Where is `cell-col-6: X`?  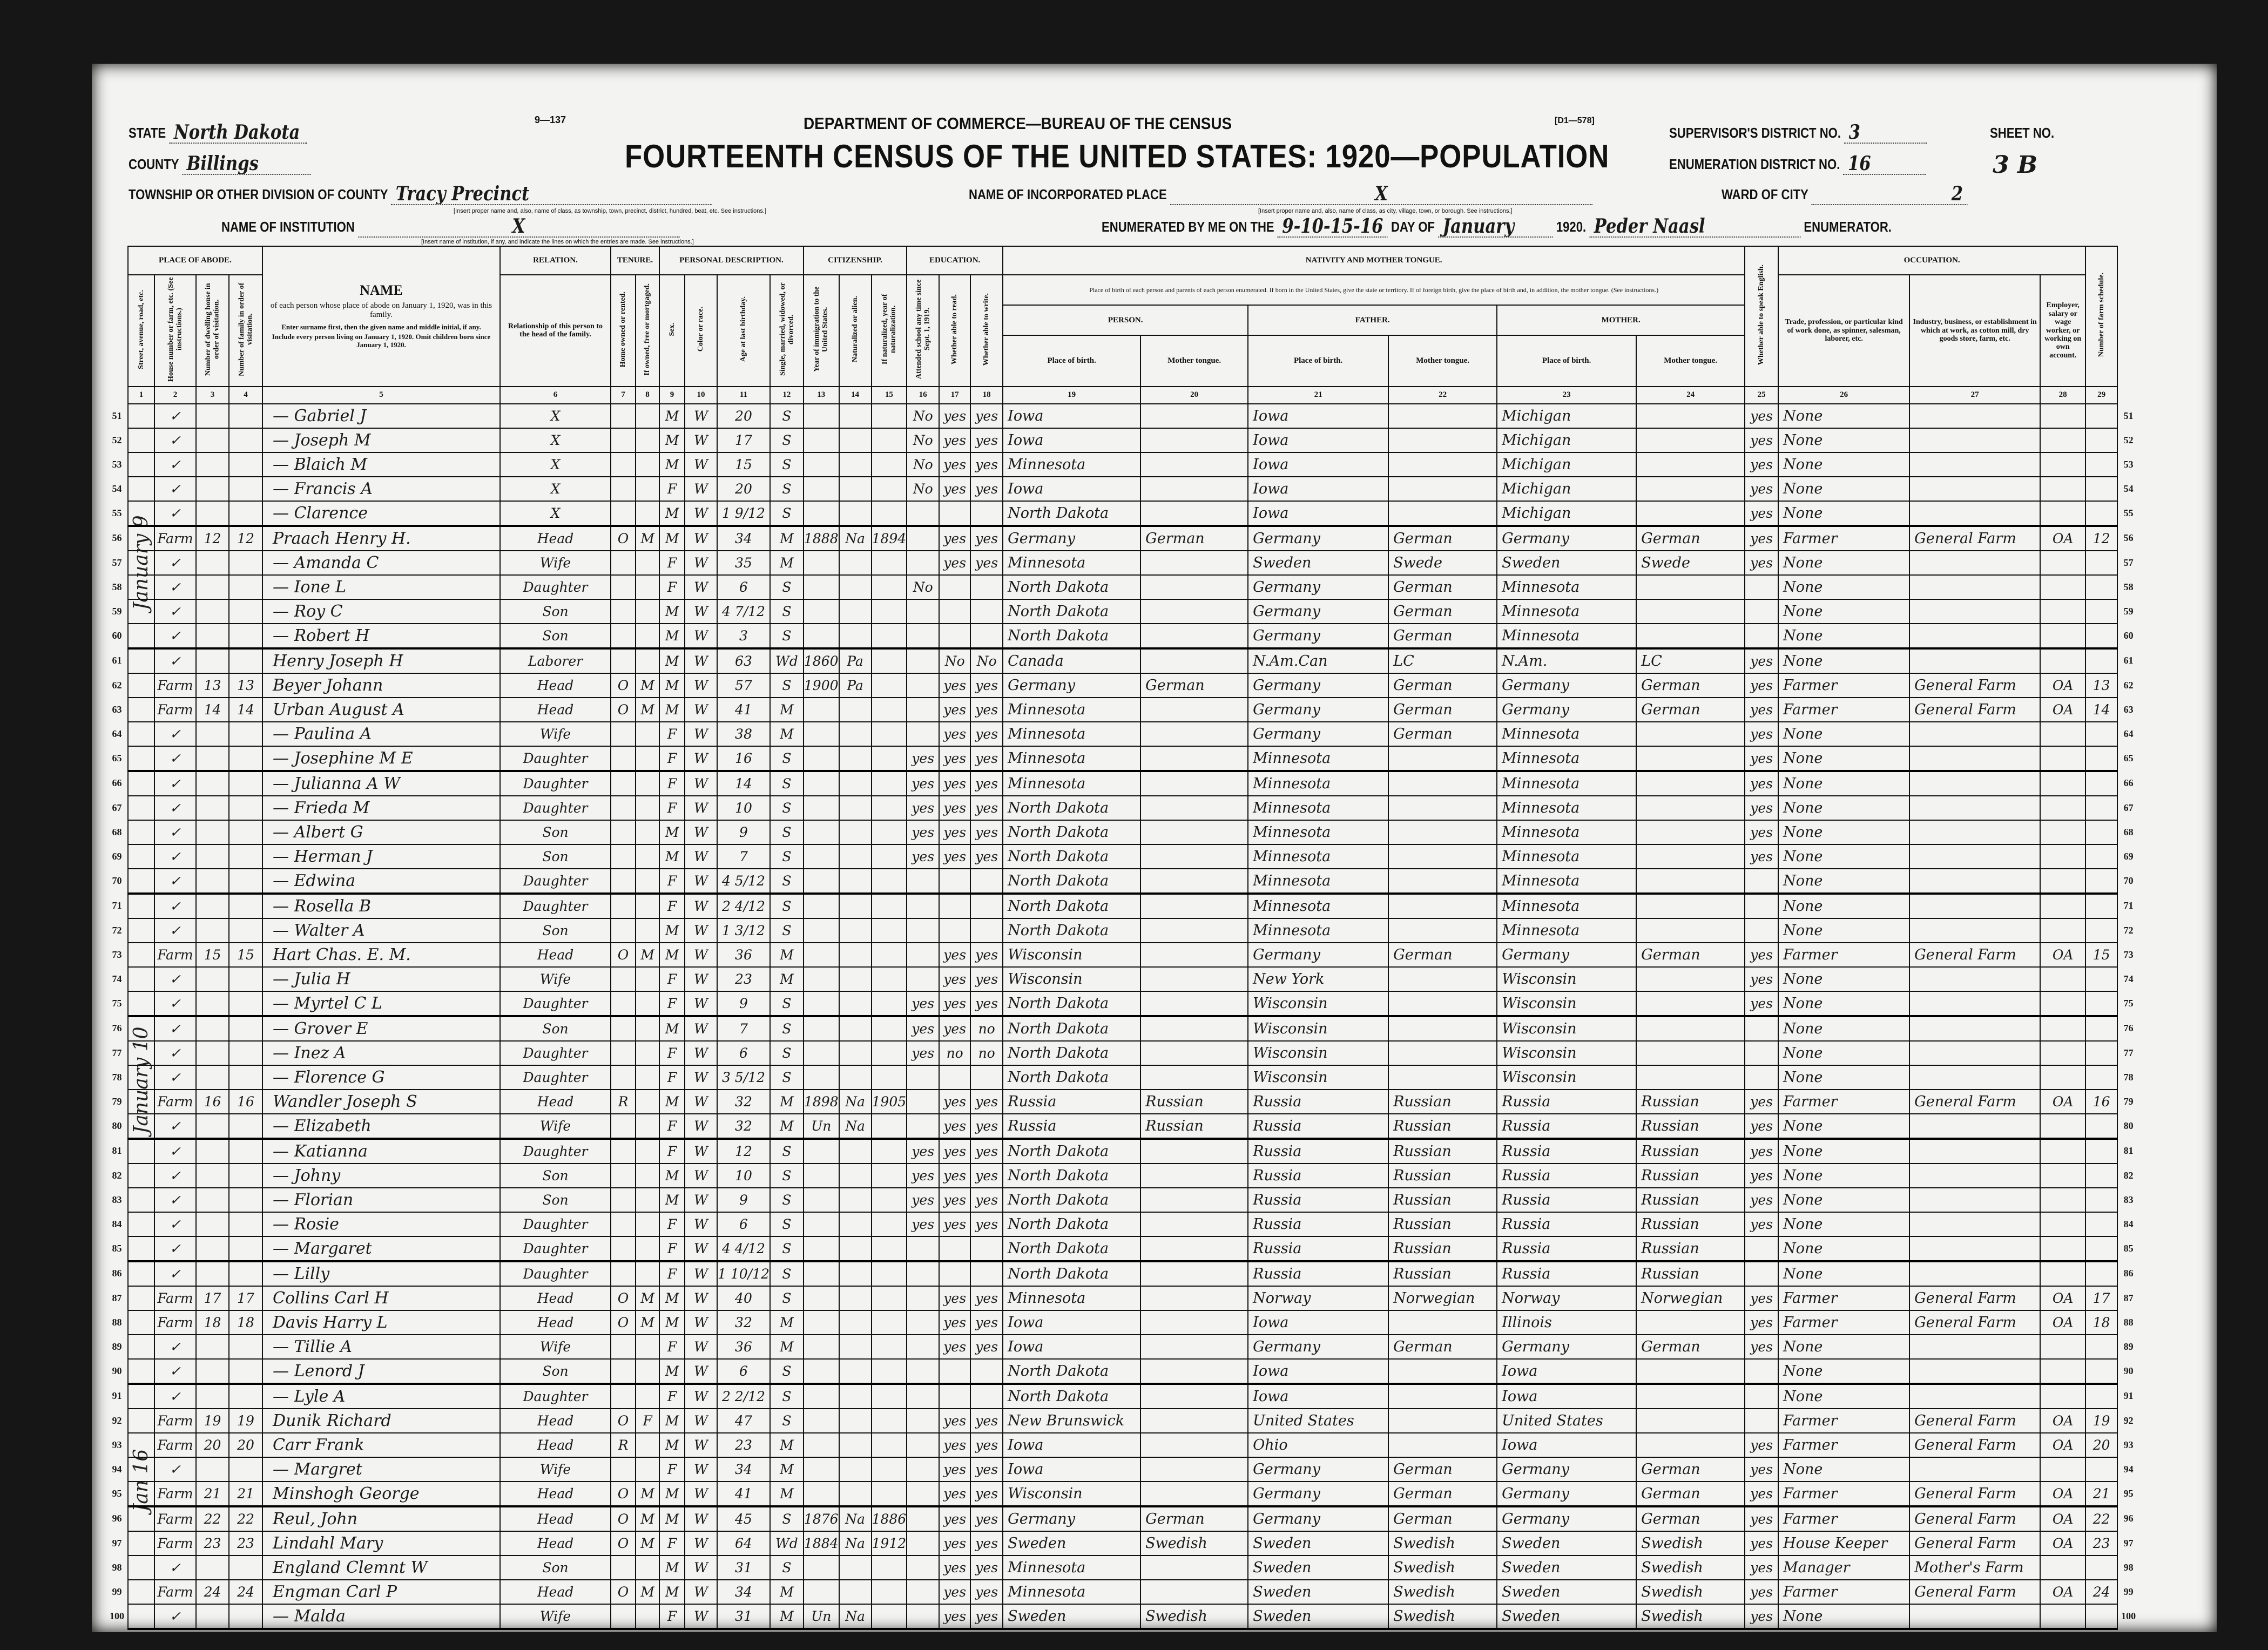 cell-col-6: X is located at coordinates (555, 464).